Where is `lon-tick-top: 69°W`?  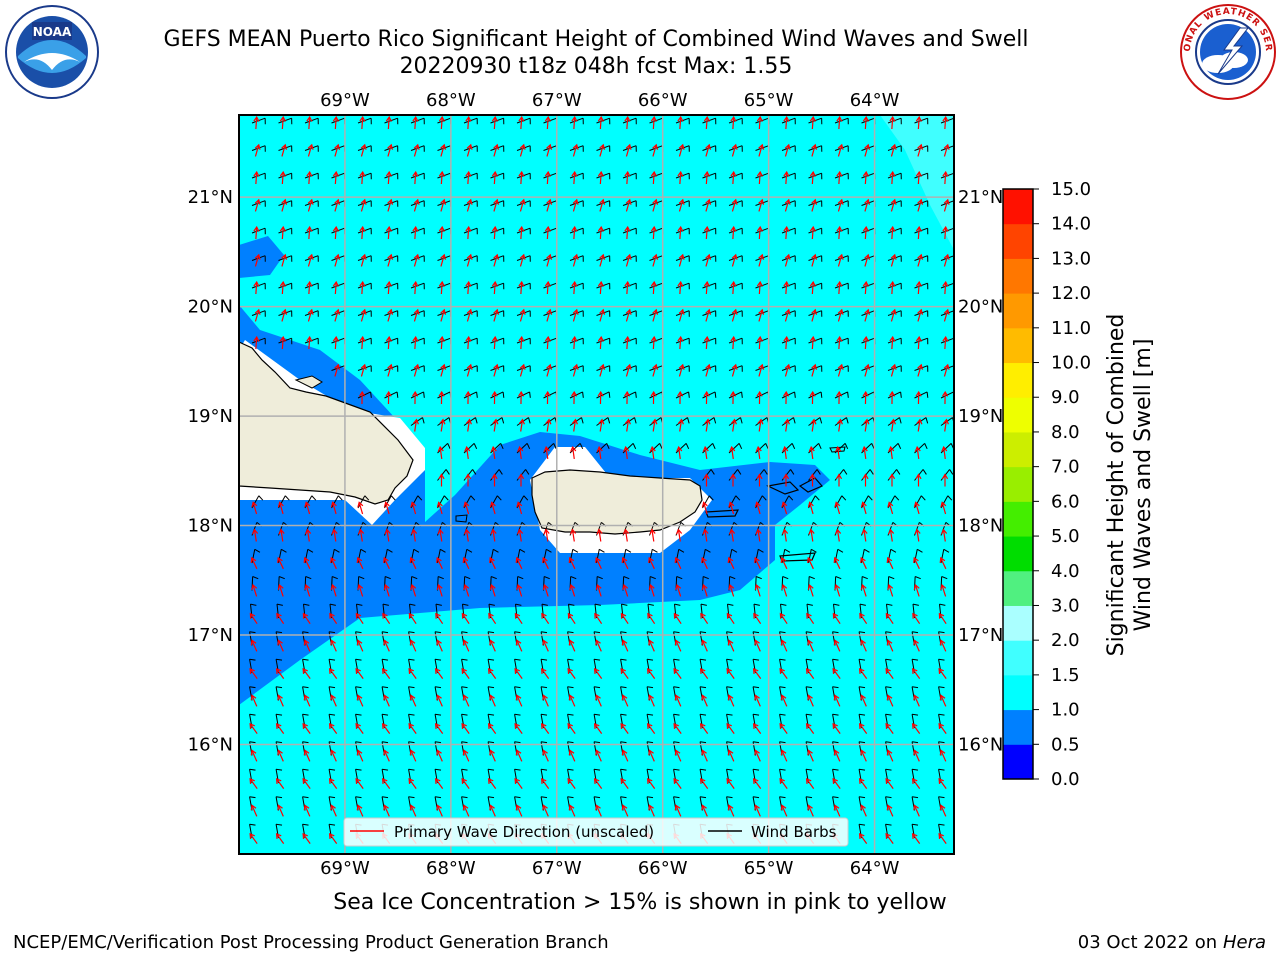
lon-tick-top: 69°W is located at coordinates (345, 100).